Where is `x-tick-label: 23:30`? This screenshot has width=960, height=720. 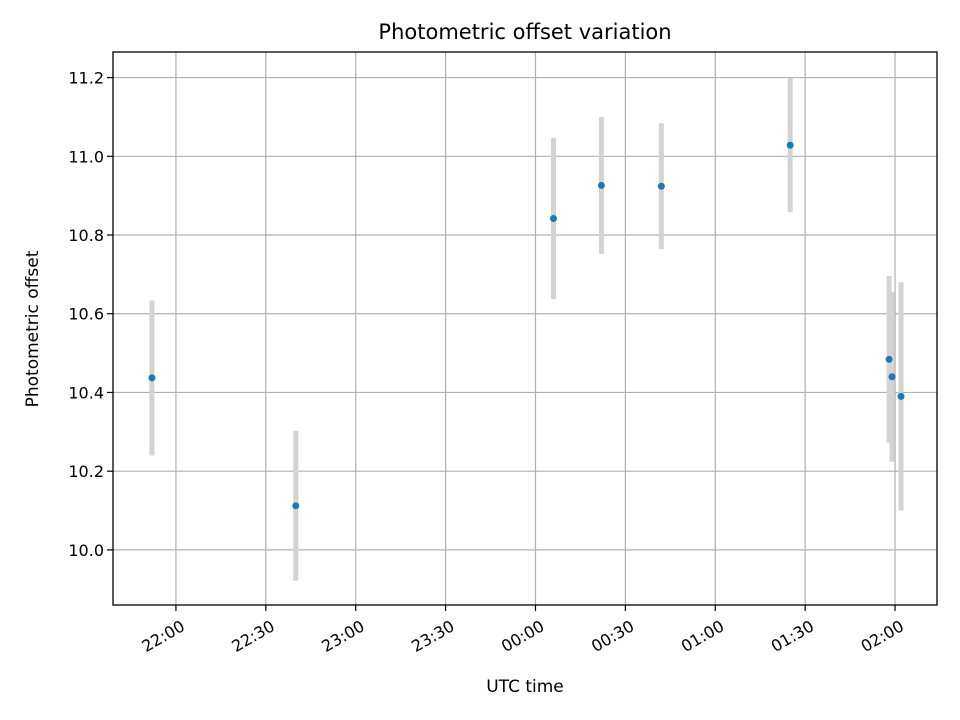
x-tick-label: 23:30 is located at coordinates (432, 636).